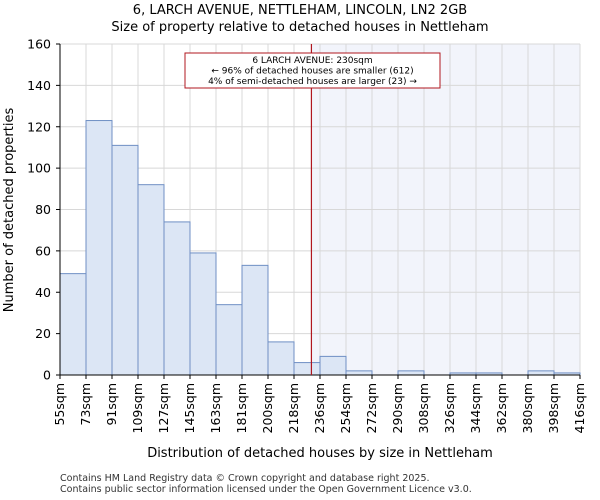 This screenshot has height=500, width=600. I want to click on annotation-box, so click(312, 70).